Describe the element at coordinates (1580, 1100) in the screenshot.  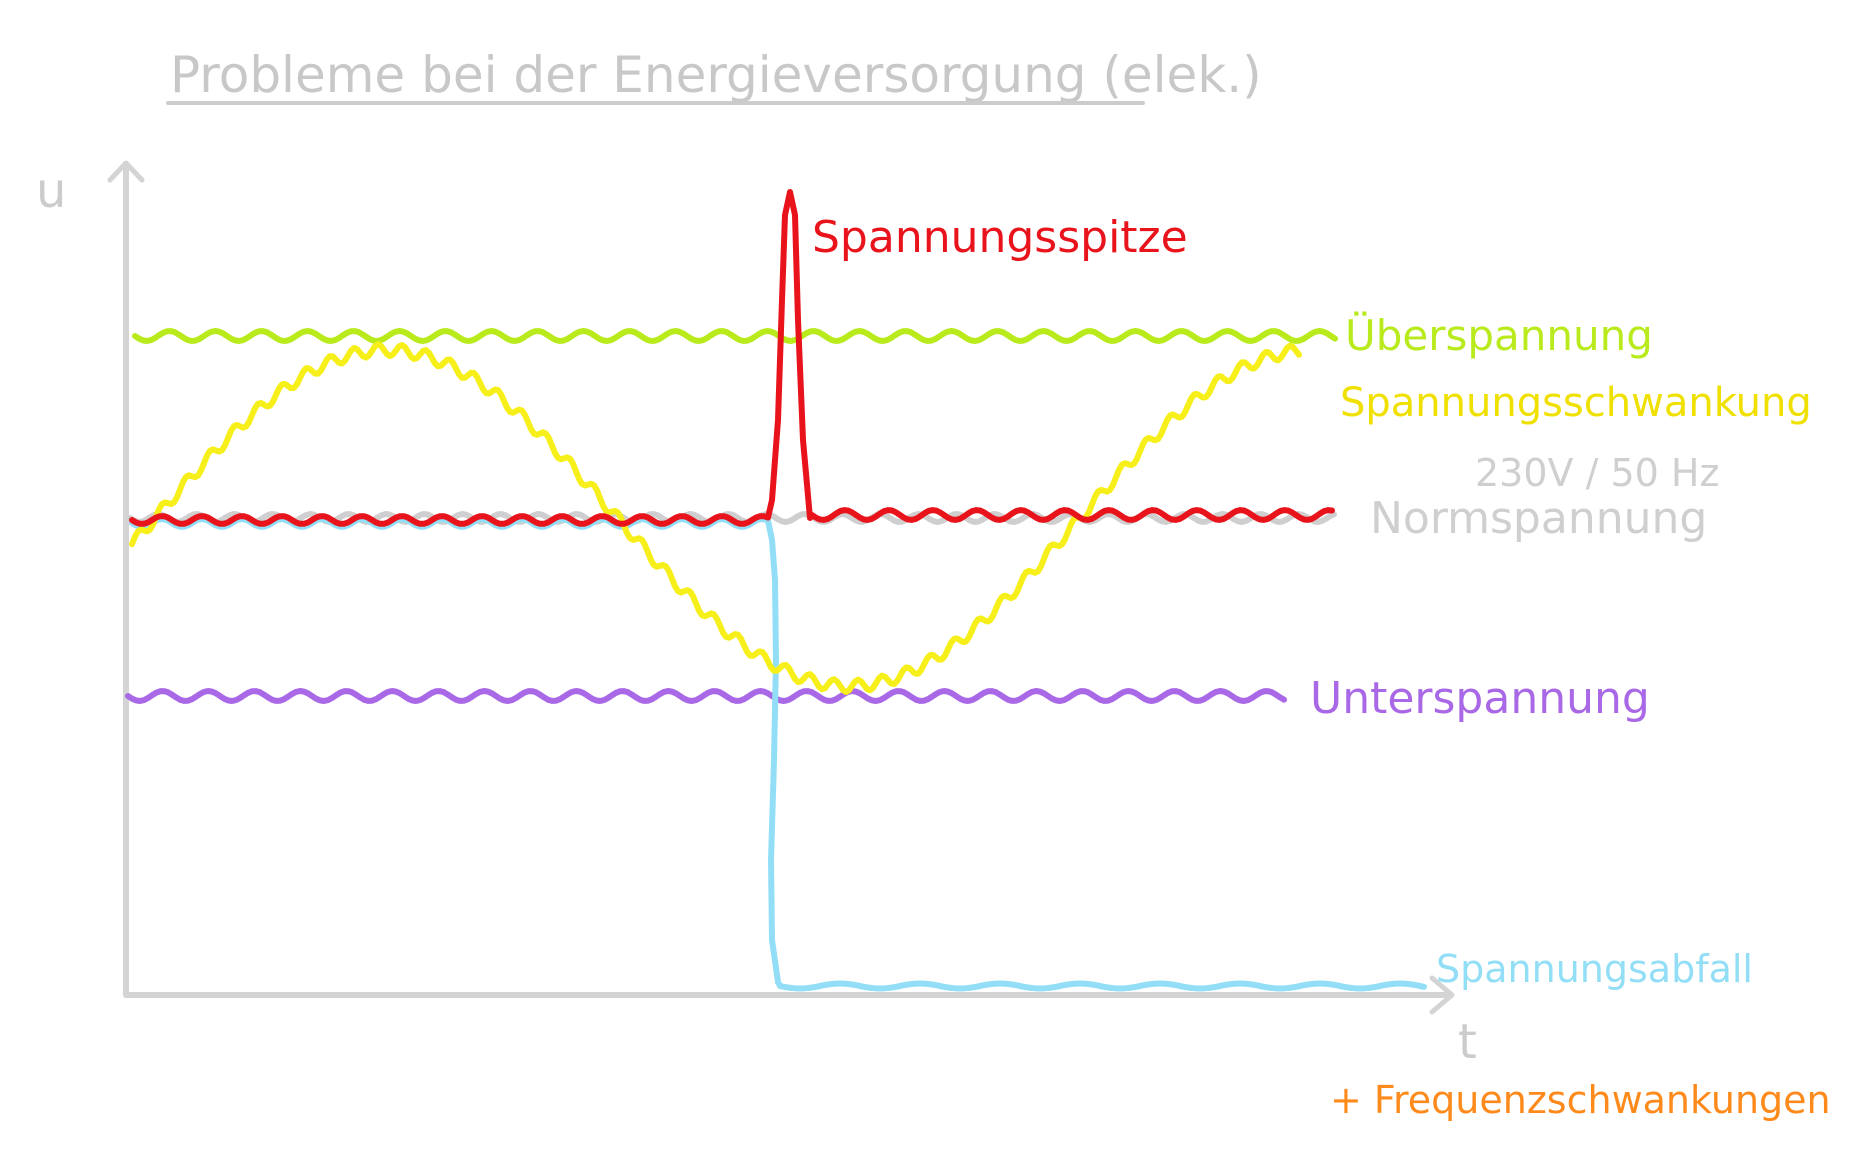
I see `frequency-fluctuation-label: + Frequenzschwankungen` at that location.